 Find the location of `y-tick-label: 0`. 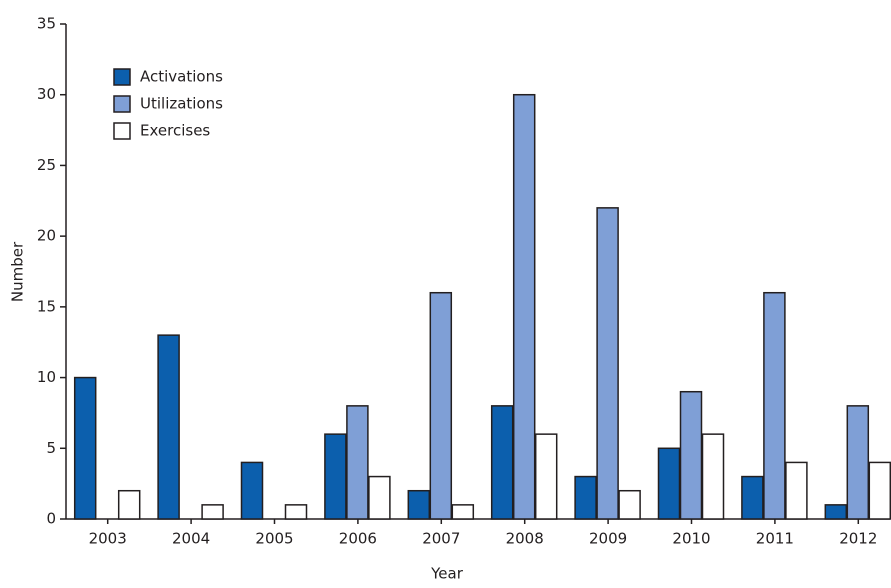

y-tick-label: 0 is located at coordinates (51, 519).